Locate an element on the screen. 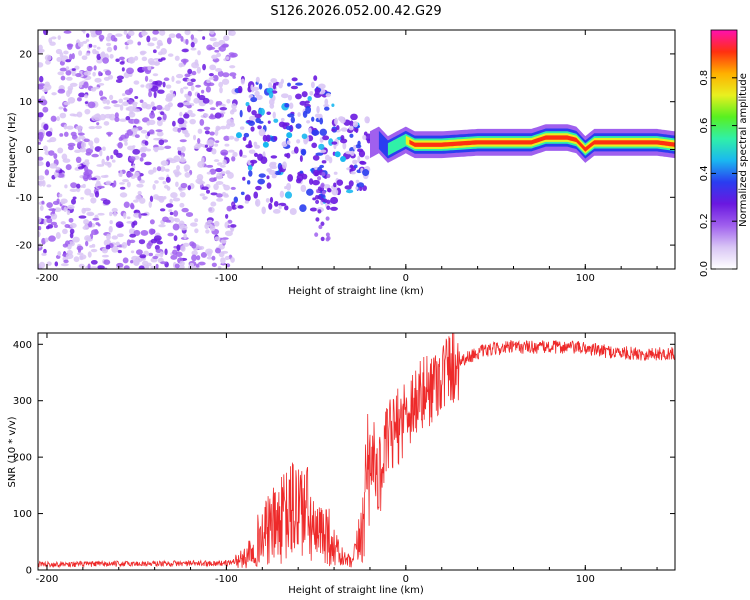 The height and width of the screenshot is (600, 750). spectrogram-peak-blob is located at coordinates (289, 135).